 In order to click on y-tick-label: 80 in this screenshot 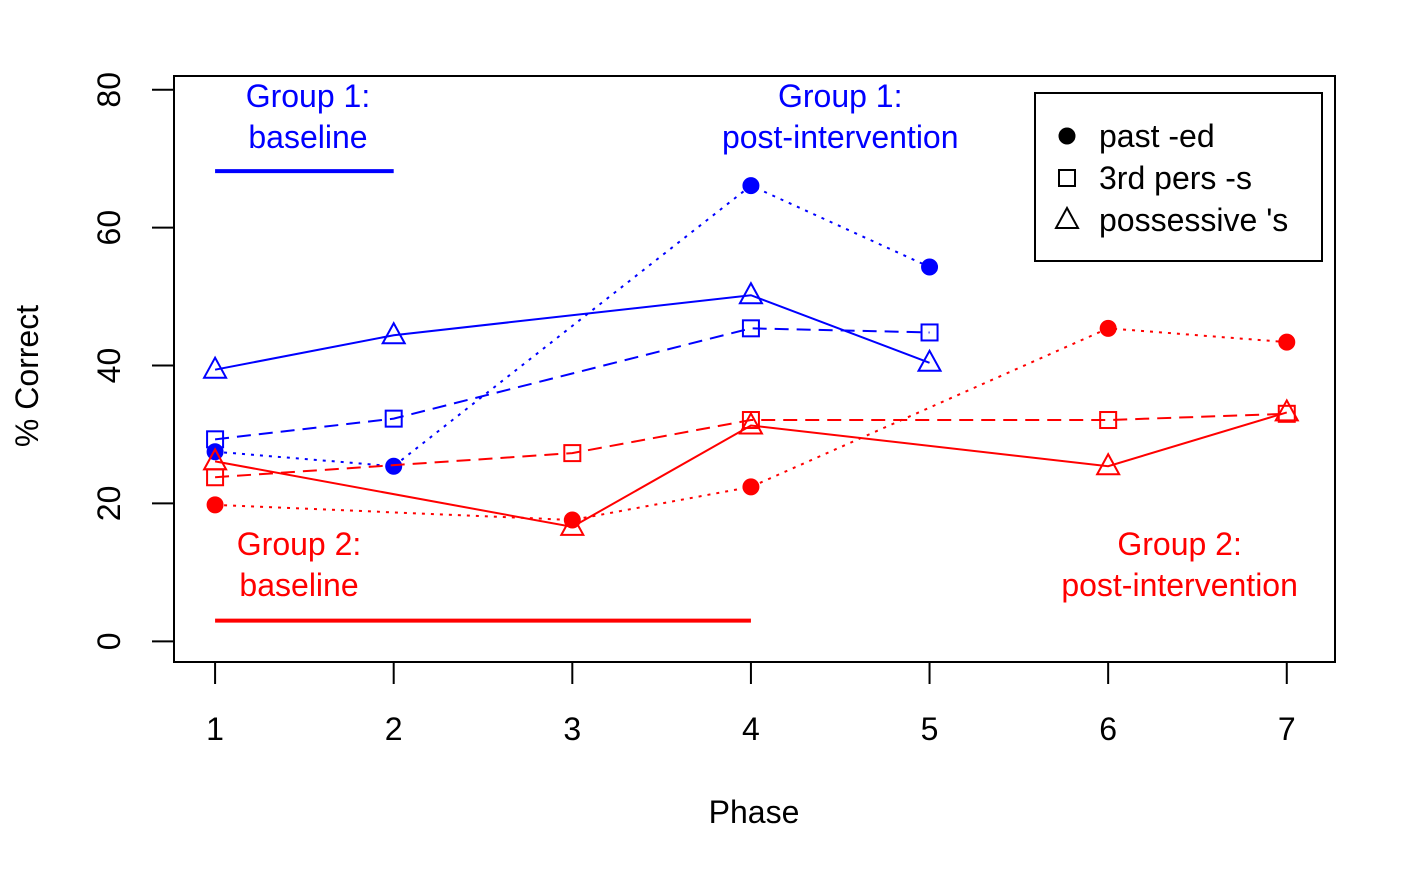, I will do `click(109, 90)`.